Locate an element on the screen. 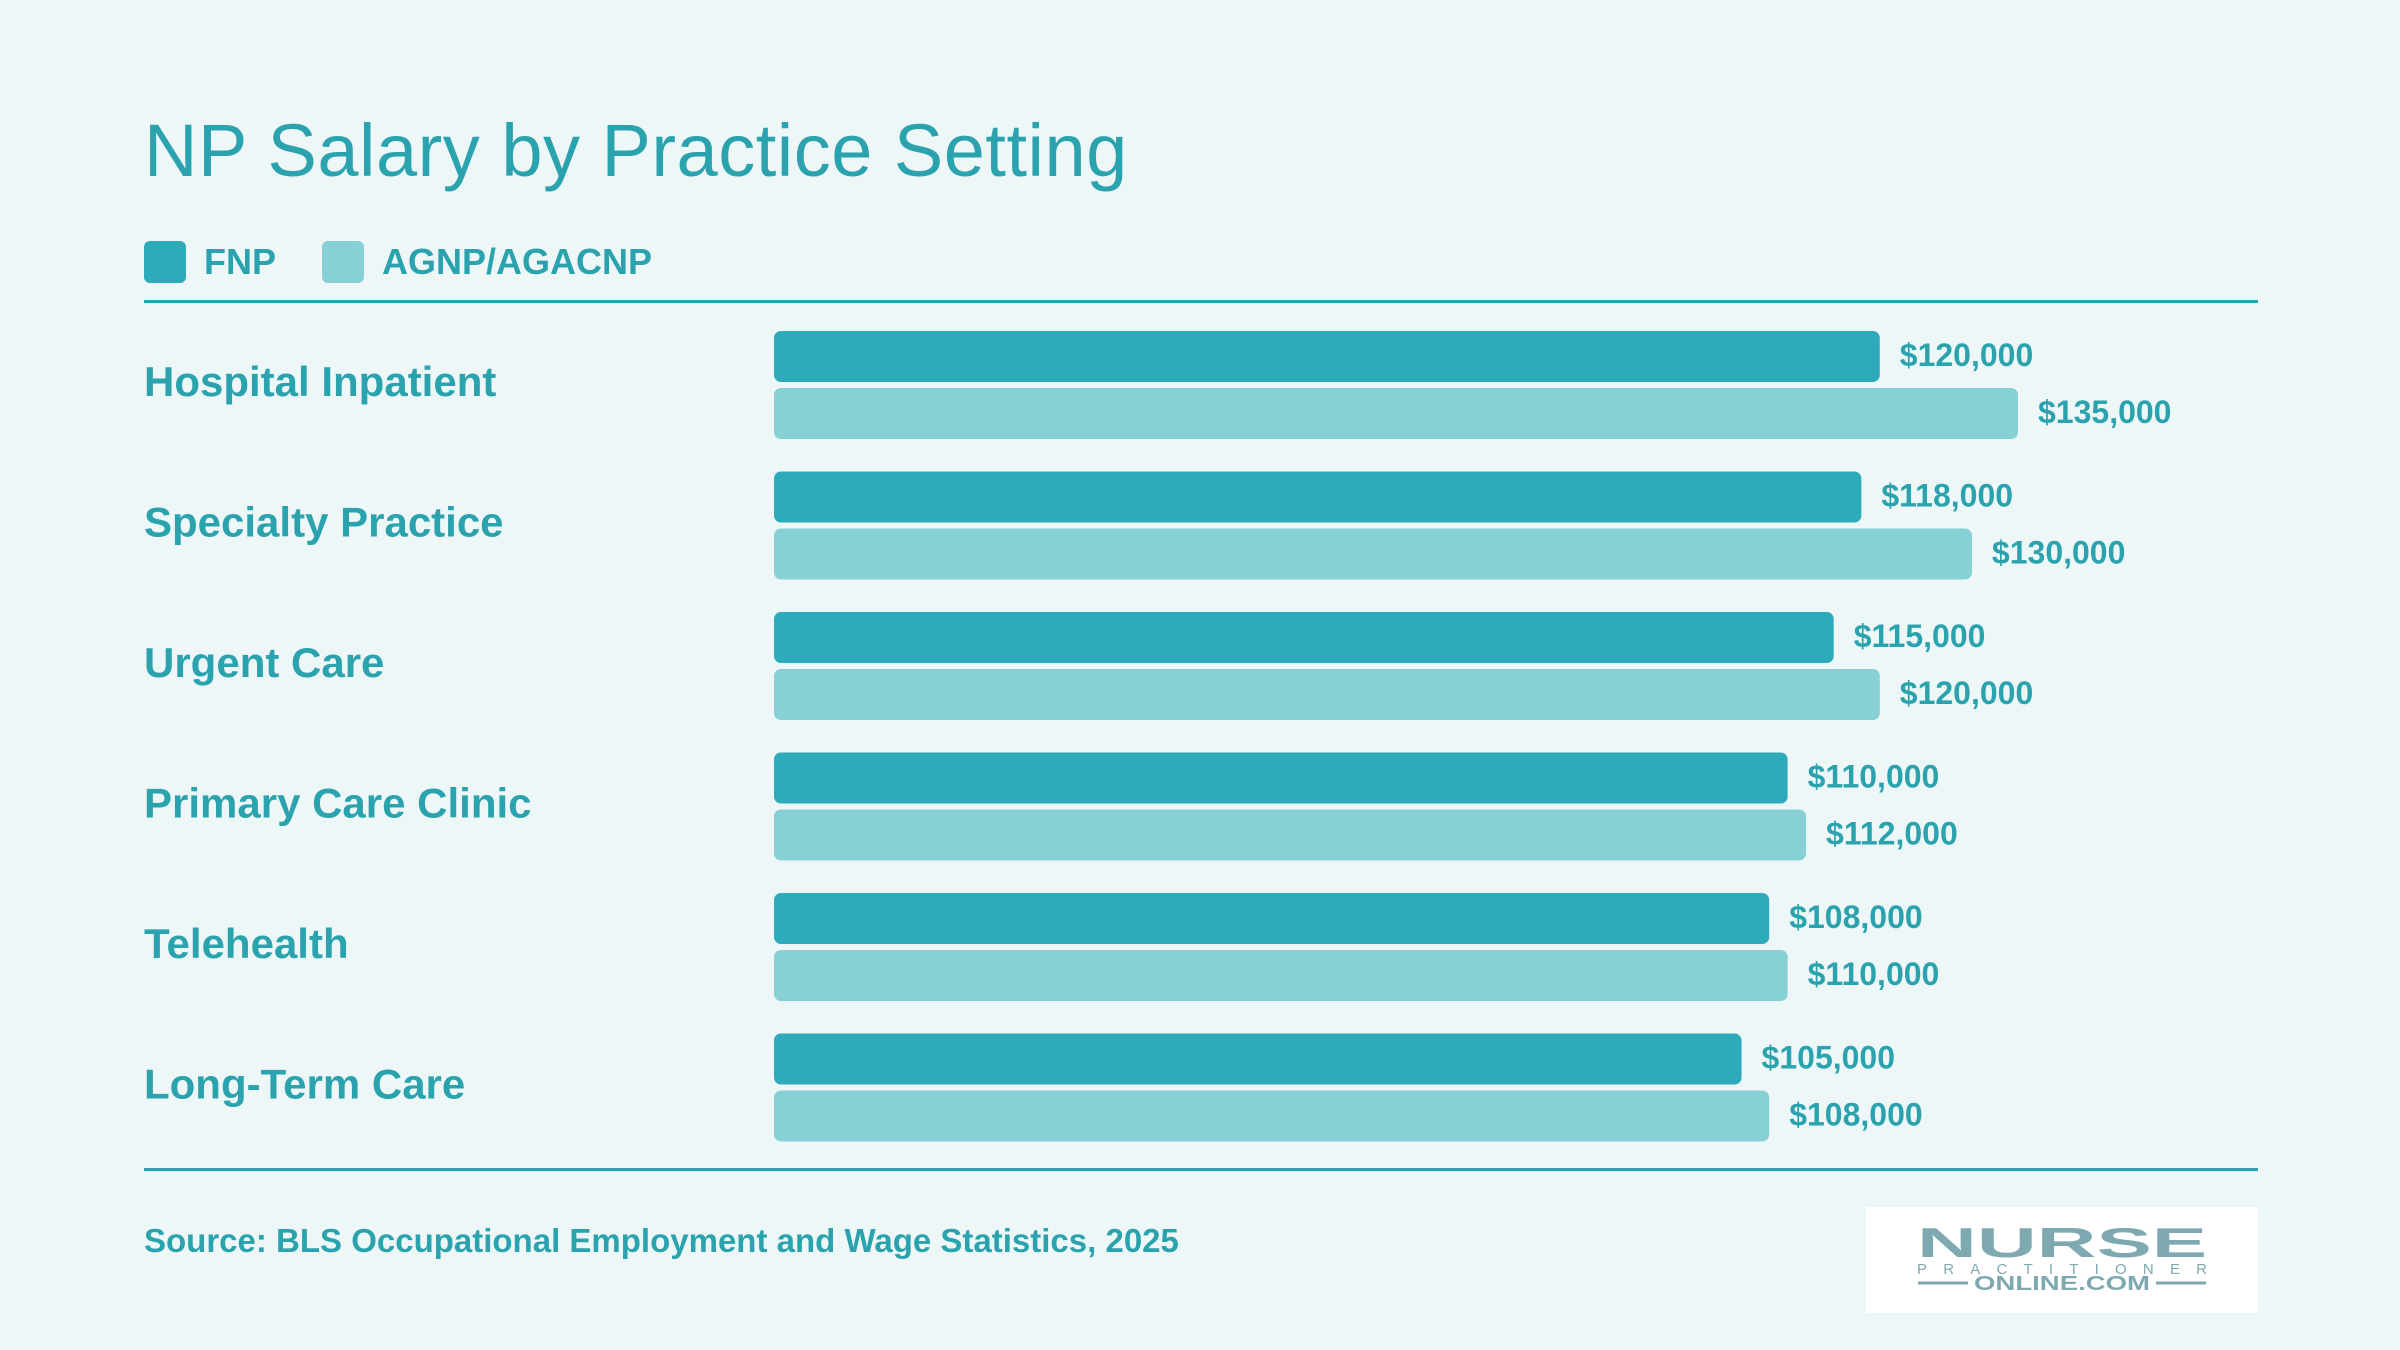  top-divider is located at coordinates (1201, 301).